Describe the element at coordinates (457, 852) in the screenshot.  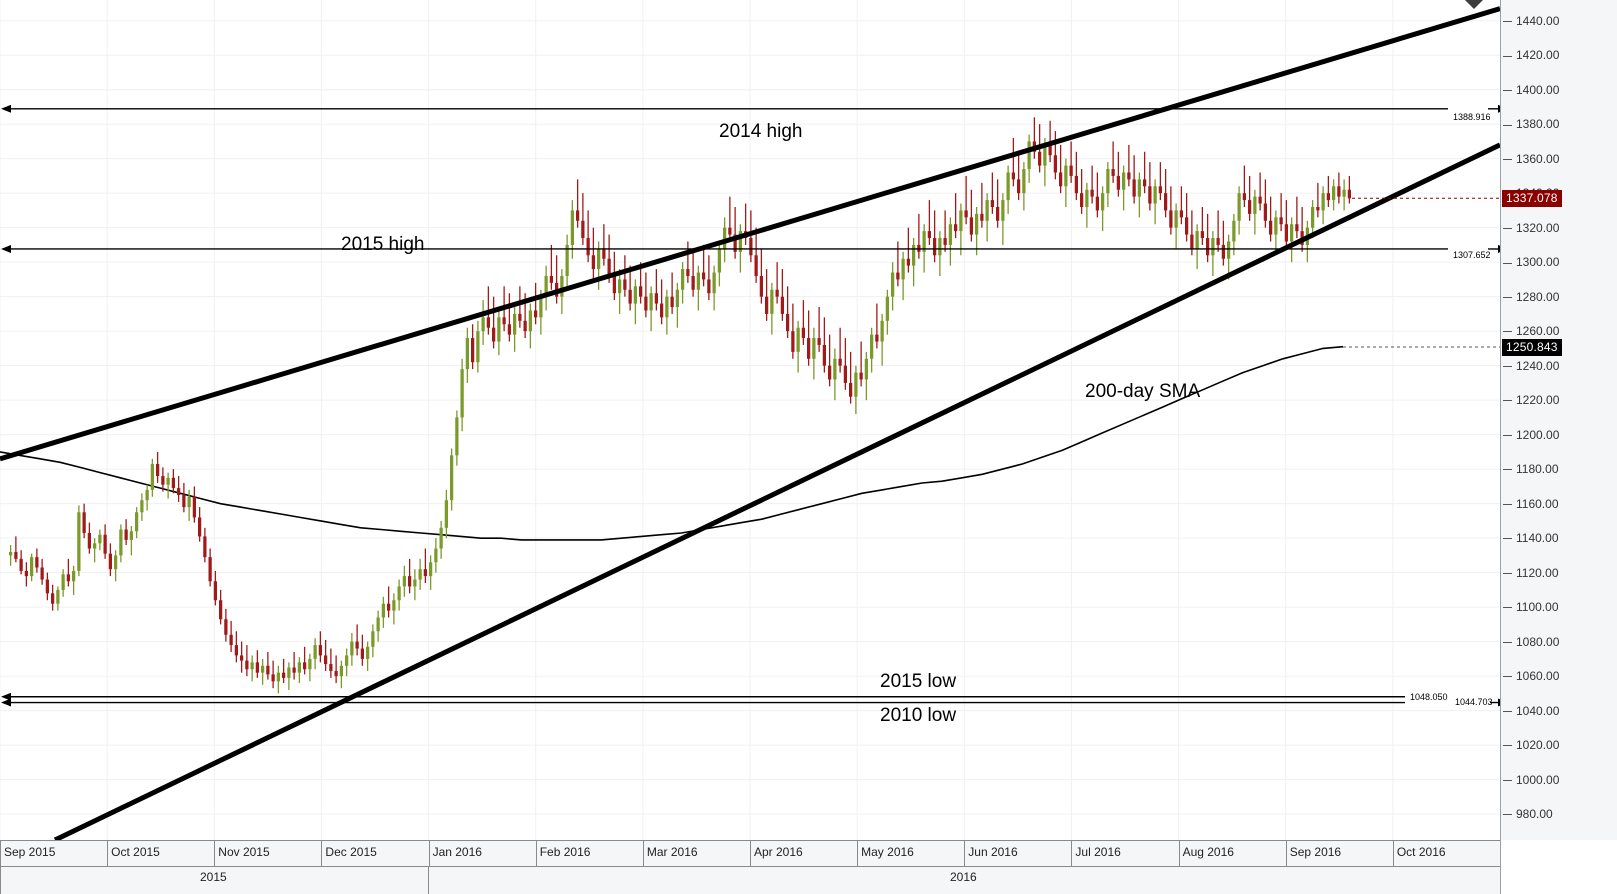
I see `time-tick-label: Jan 2016` at that location.